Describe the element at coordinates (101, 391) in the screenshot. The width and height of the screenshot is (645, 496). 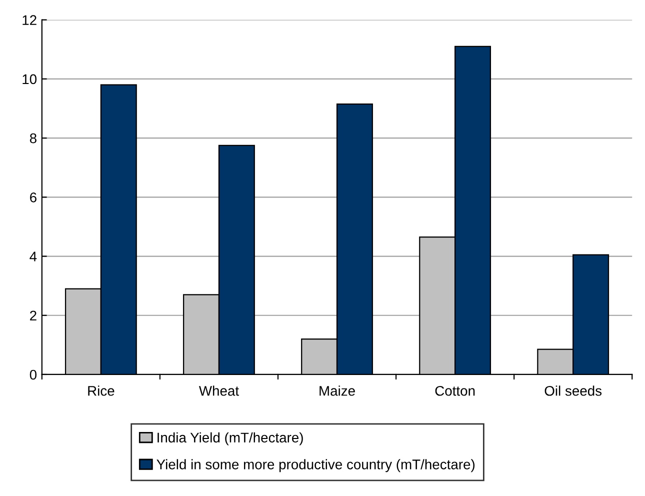
I see `x-tick-label: Rice` at that location.